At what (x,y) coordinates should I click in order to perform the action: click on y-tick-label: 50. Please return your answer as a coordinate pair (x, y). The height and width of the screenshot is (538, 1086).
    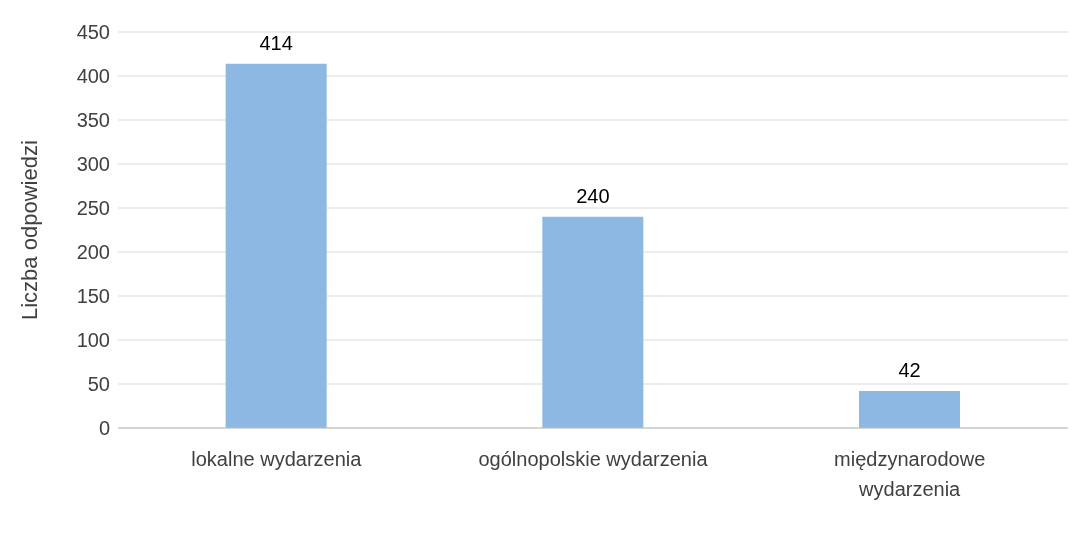
    Looking at the image, I should click on (98, 384).